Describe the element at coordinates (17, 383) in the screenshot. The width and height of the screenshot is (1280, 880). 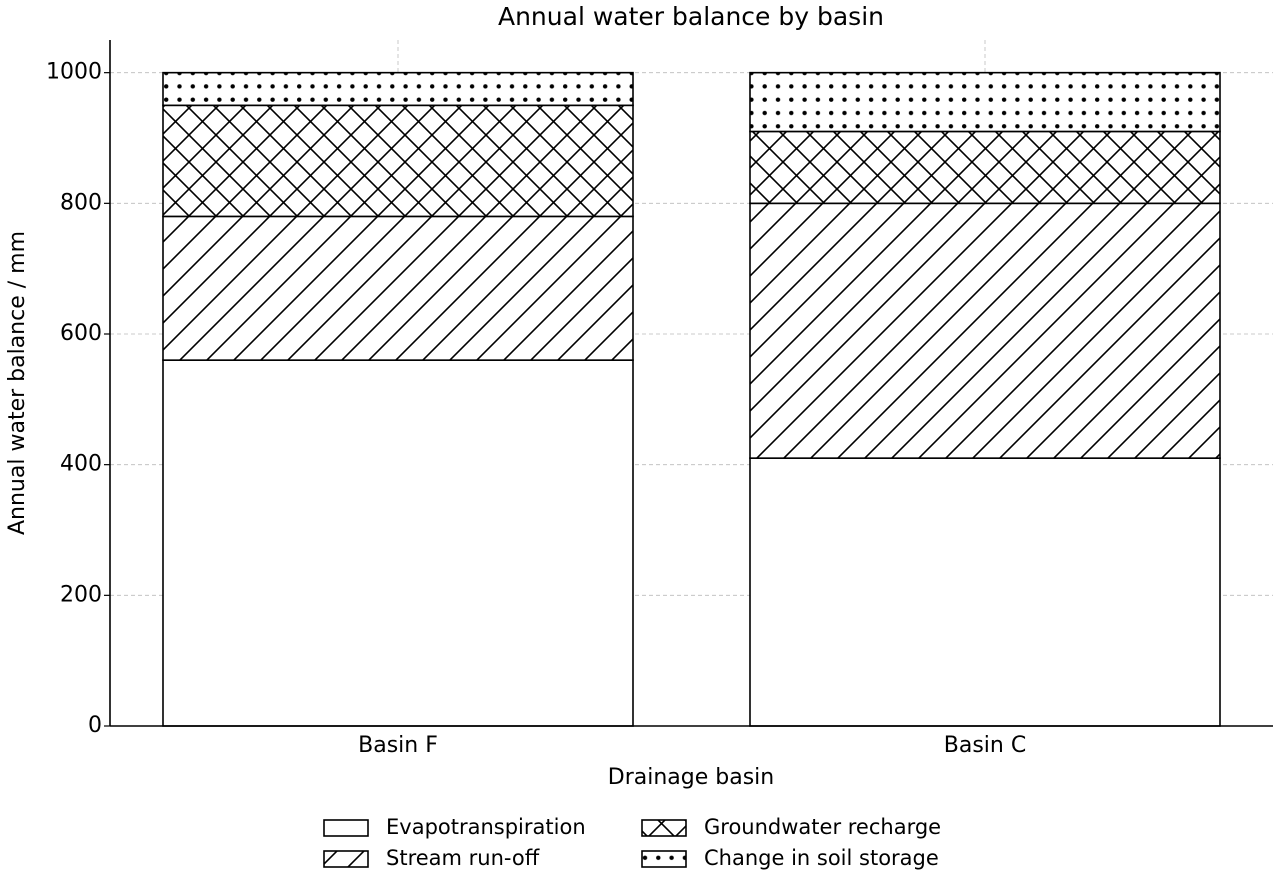
I see `y-axis-label: Annual water balance / mm` at that location.